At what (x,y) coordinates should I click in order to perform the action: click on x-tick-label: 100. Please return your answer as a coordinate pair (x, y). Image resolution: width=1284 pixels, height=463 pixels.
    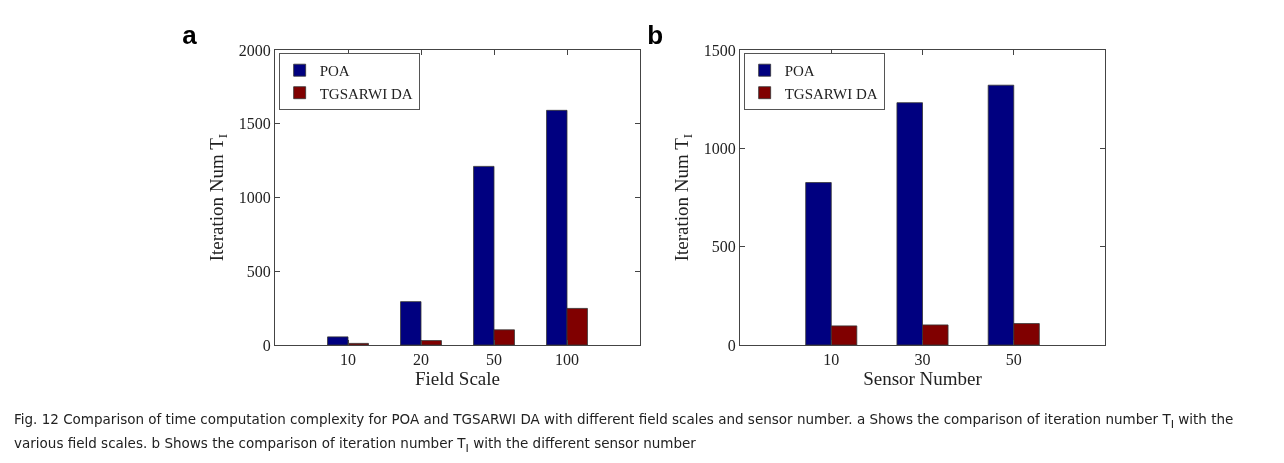
    Looking at the image, I should click on (567, 360).